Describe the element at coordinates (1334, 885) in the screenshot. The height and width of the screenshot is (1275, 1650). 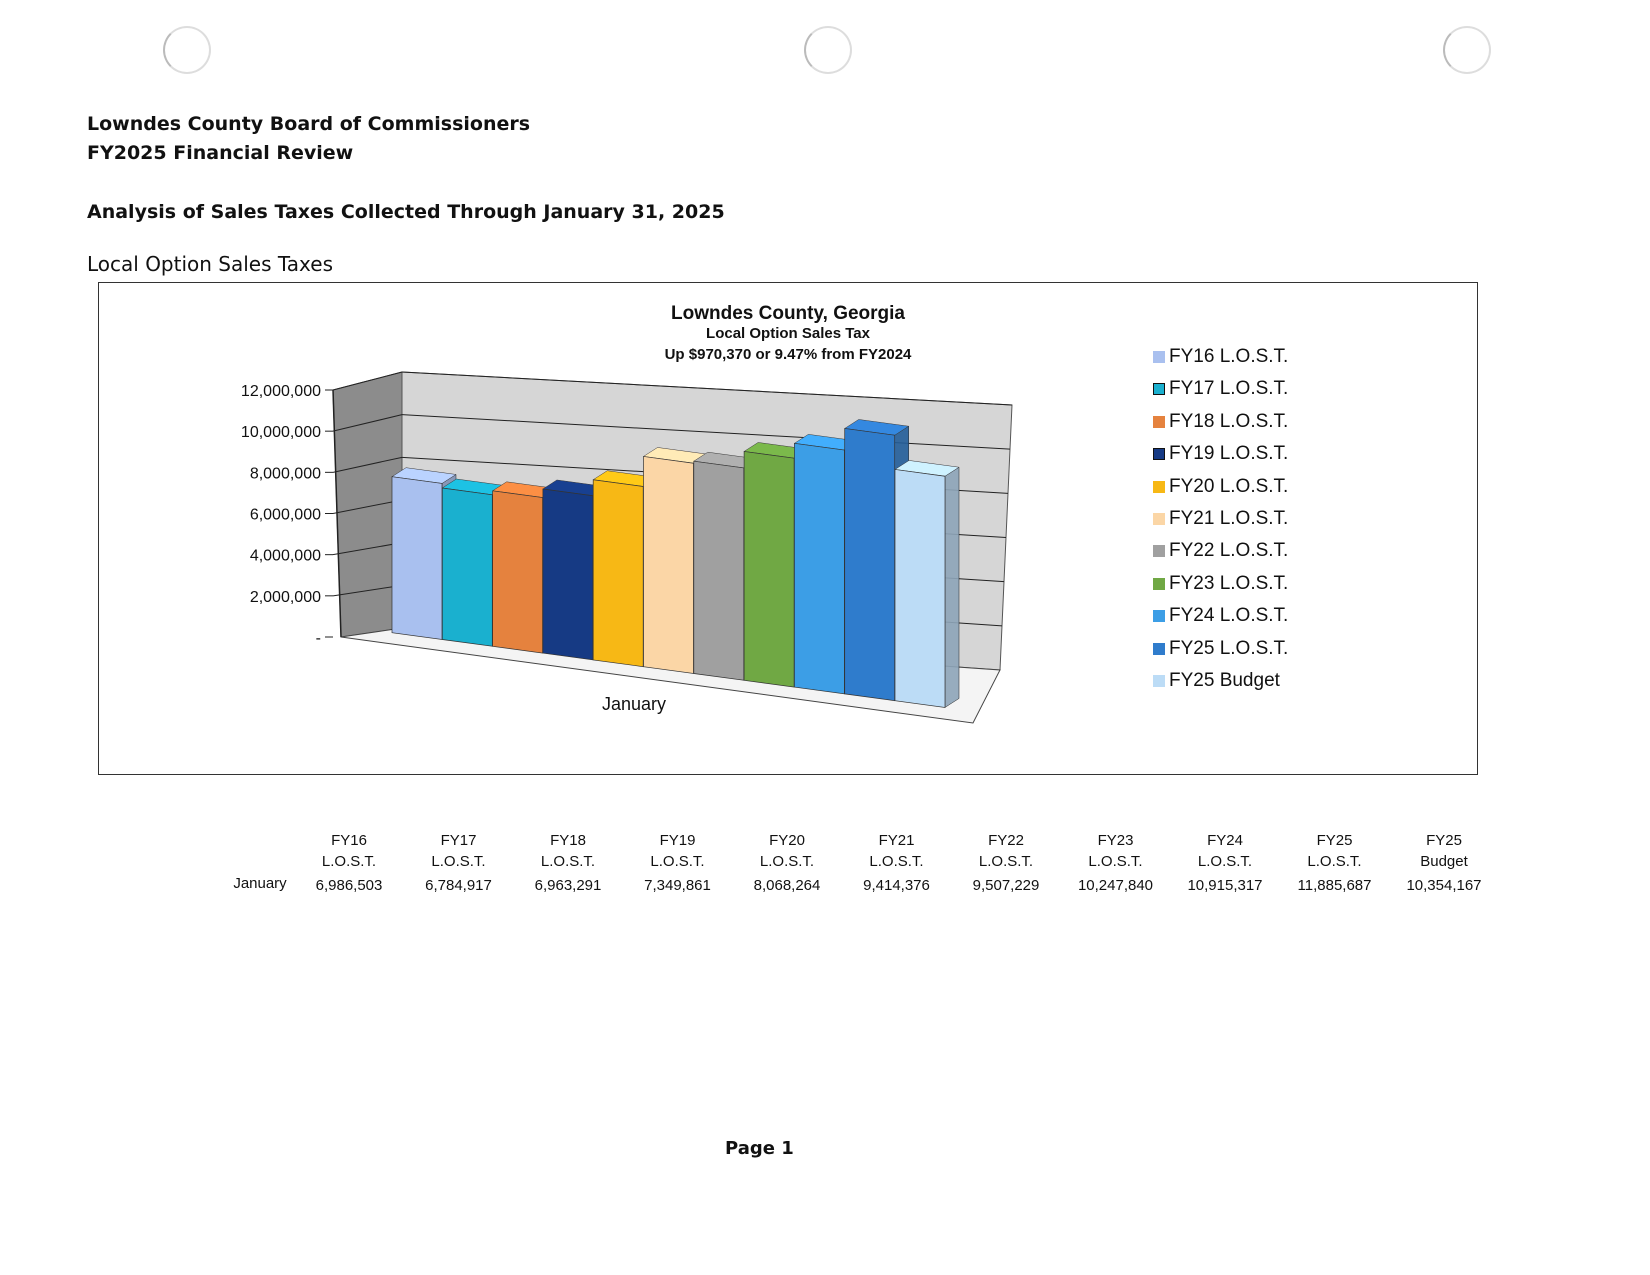
I see `table-cell: 11,885,687` at that location.